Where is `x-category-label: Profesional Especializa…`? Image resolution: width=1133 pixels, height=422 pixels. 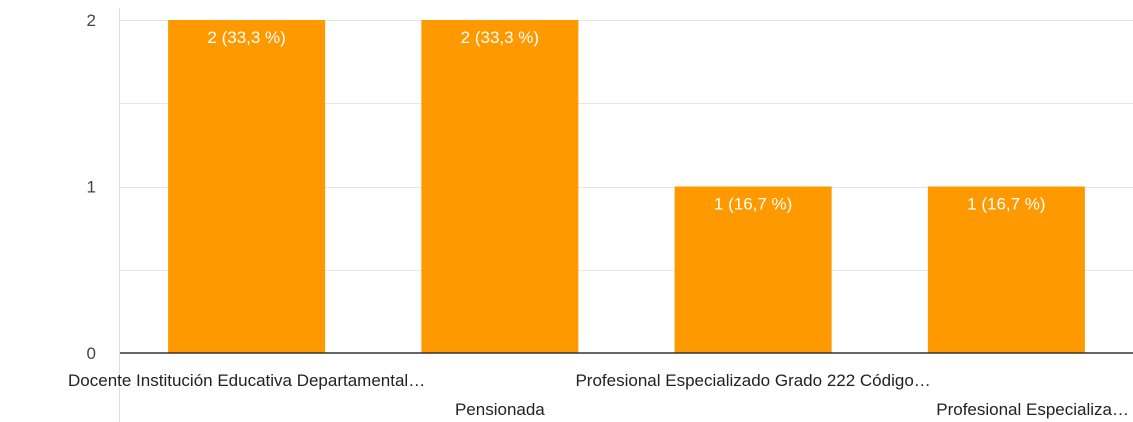
x-category-label: Profesional Especializa… is located at coordinates (1032, 409).